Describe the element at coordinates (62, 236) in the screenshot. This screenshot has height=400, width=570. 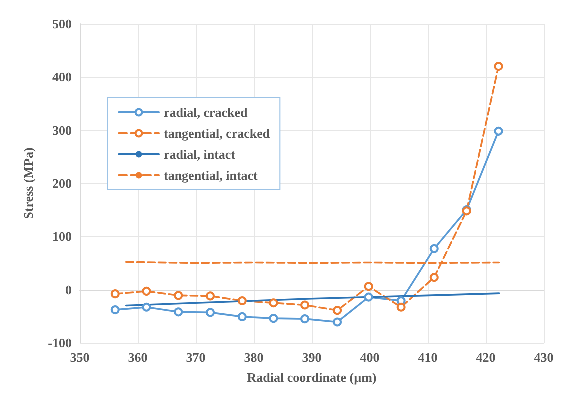
I see `y-tick-label: 100` at that location.